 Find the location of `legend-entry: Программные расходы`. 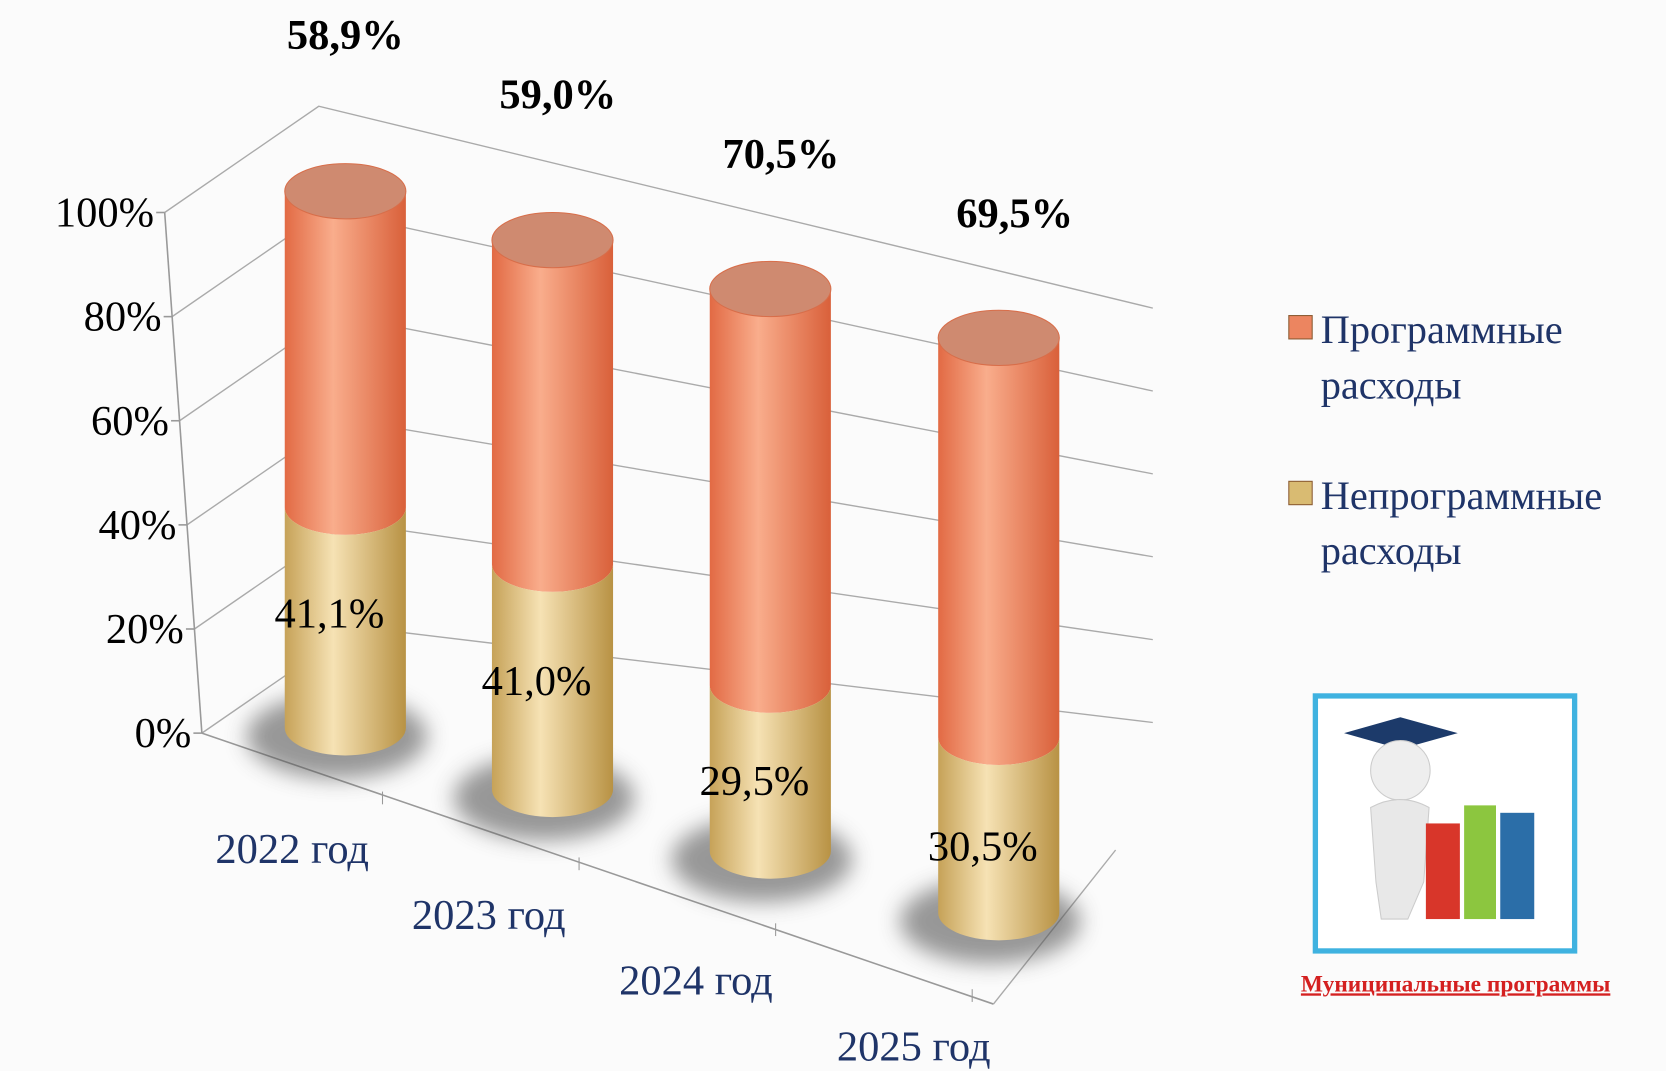

legend-entry: Программные расходы is located at coordinates (1441, 358).